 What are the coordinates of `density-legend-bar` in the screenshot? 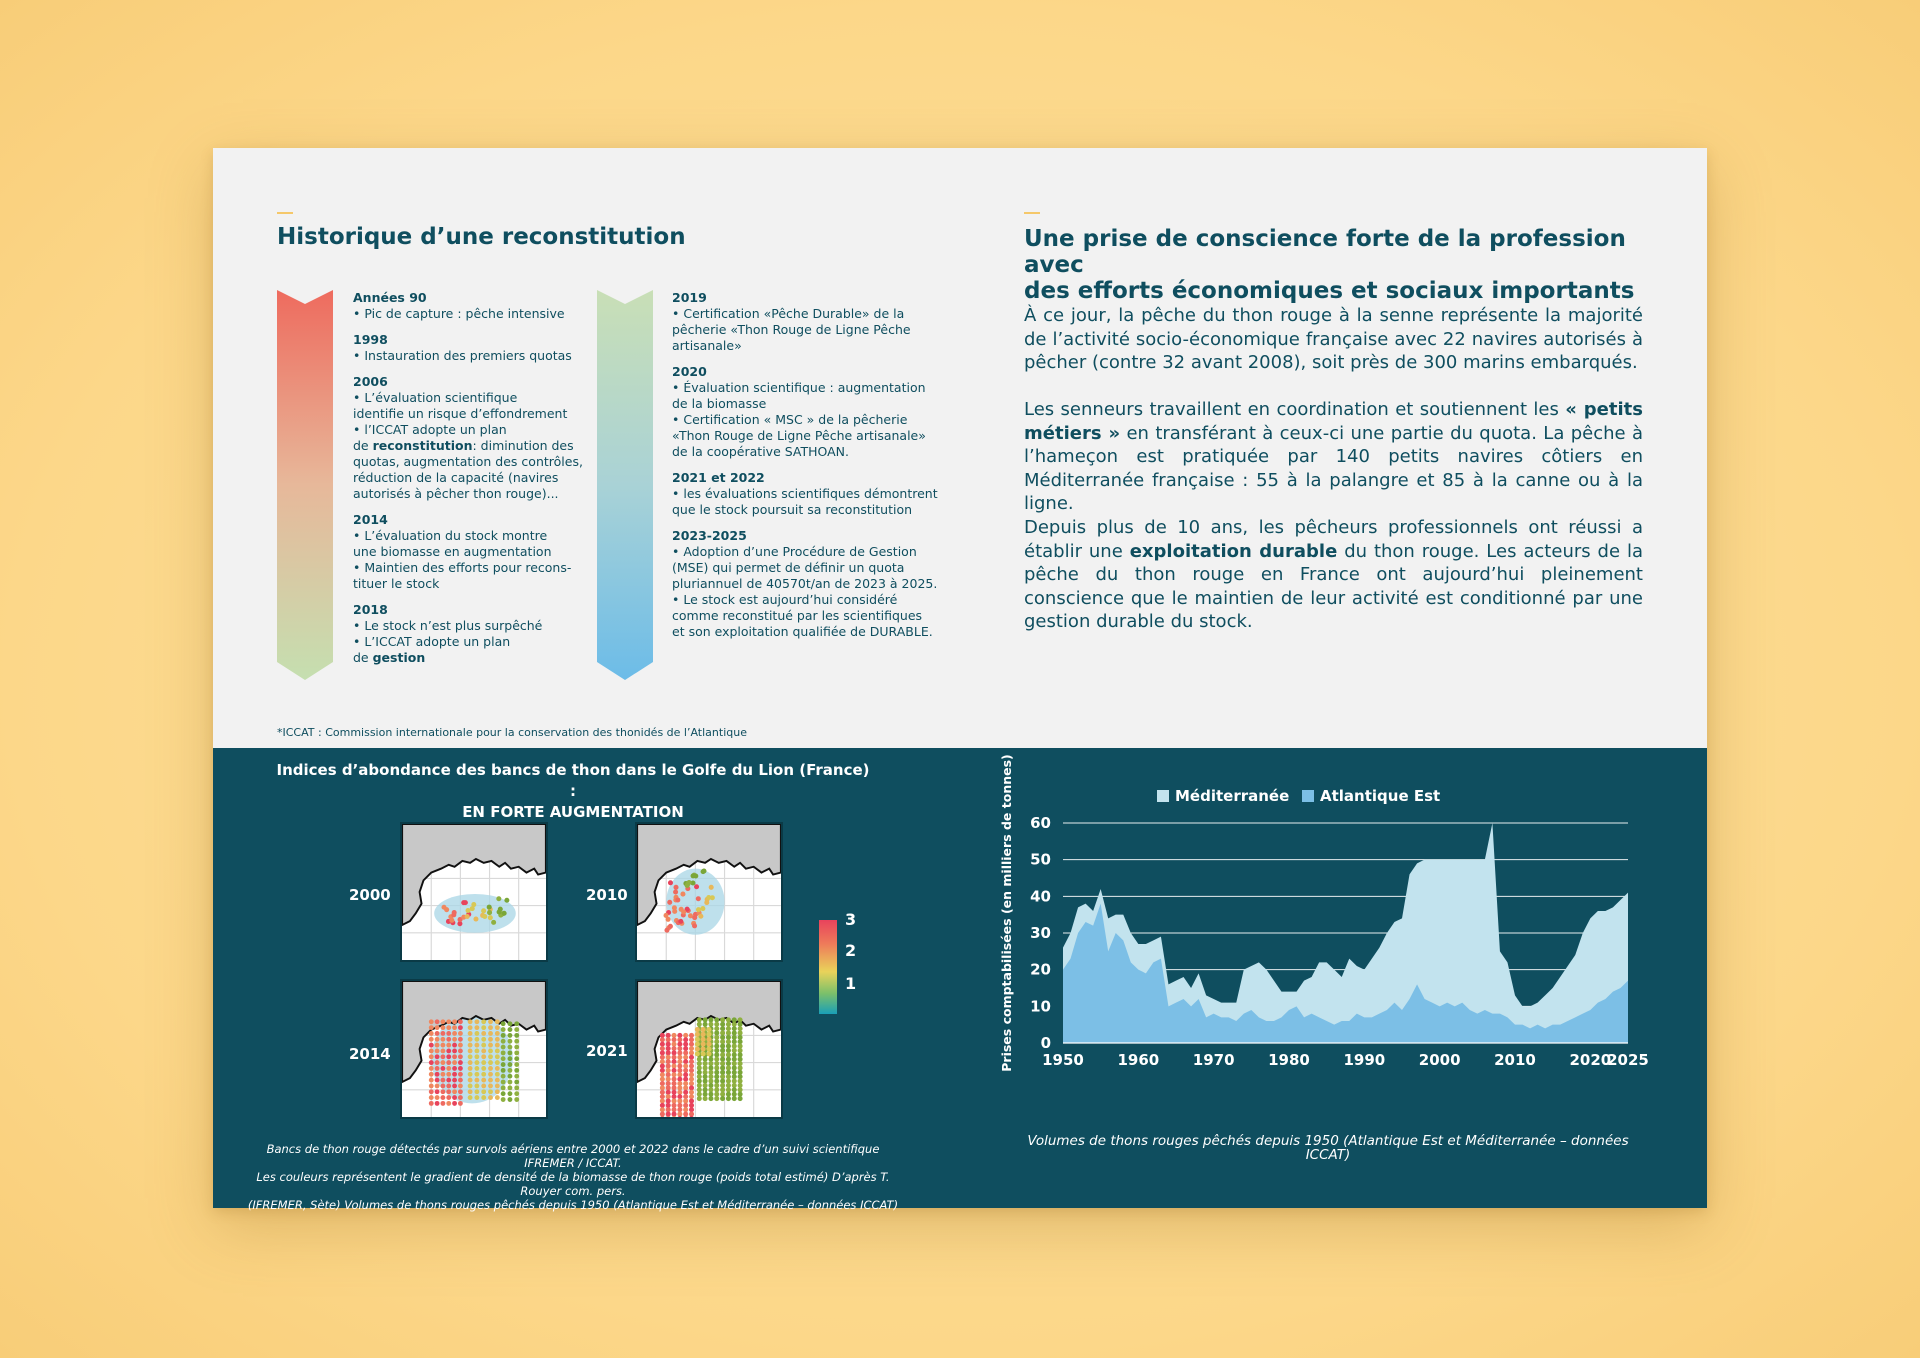 It's located at (828, 967).